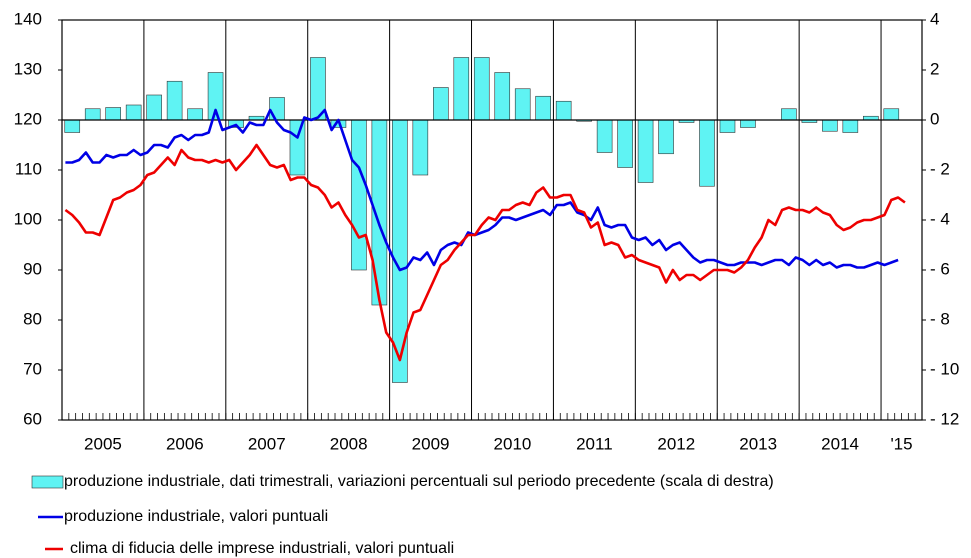 The width and height of the screenshot is (971, 558). What do you see at coordinates (196, 516) in the screenshot?
I see `legend-label: produzione industriale, valori puntuali` at bounding box center [196, 516].